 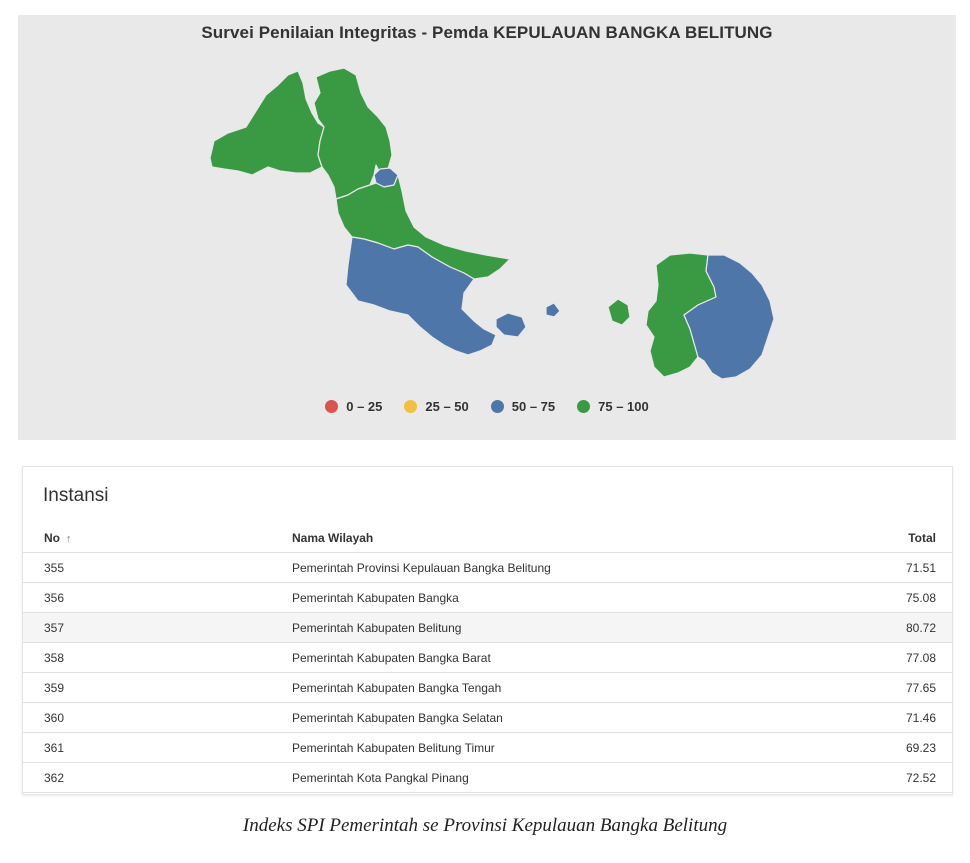 What do you see at coordinates (487, 406) in the screenshot?
I see `map-legend: 0 – 25 25 – 50 50 – 75 75 – 100` at bounding box center [487, 406].